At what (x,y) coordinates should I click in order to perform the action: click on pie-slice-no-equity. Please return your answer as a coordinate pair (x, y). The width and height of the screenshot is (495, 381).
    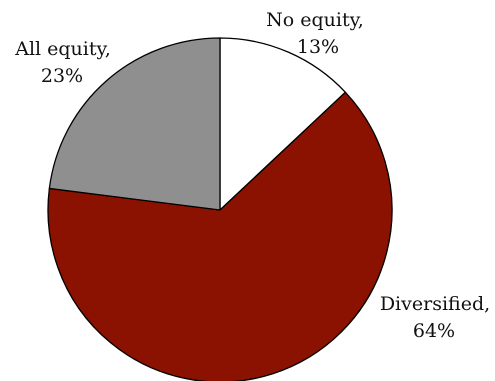
    Looking at the image, I should click on (283, 124).